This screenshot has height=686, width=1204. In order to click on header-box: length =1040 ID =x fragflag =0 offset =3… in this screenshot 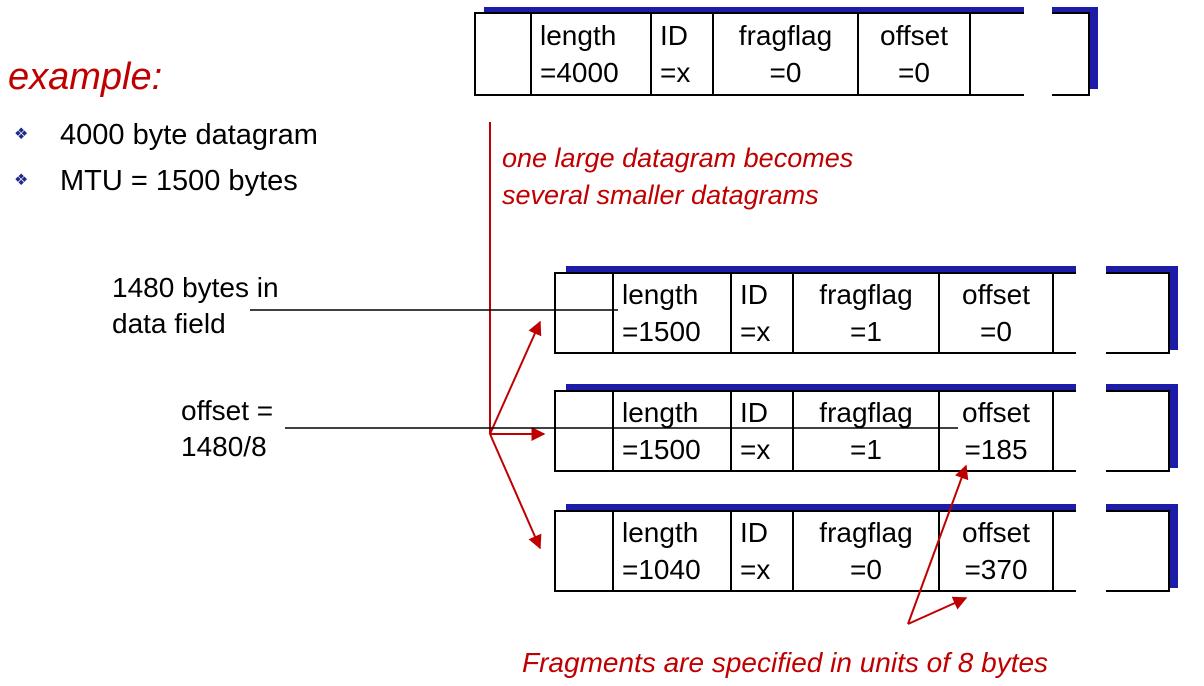, I will do `click(862, 551)`.